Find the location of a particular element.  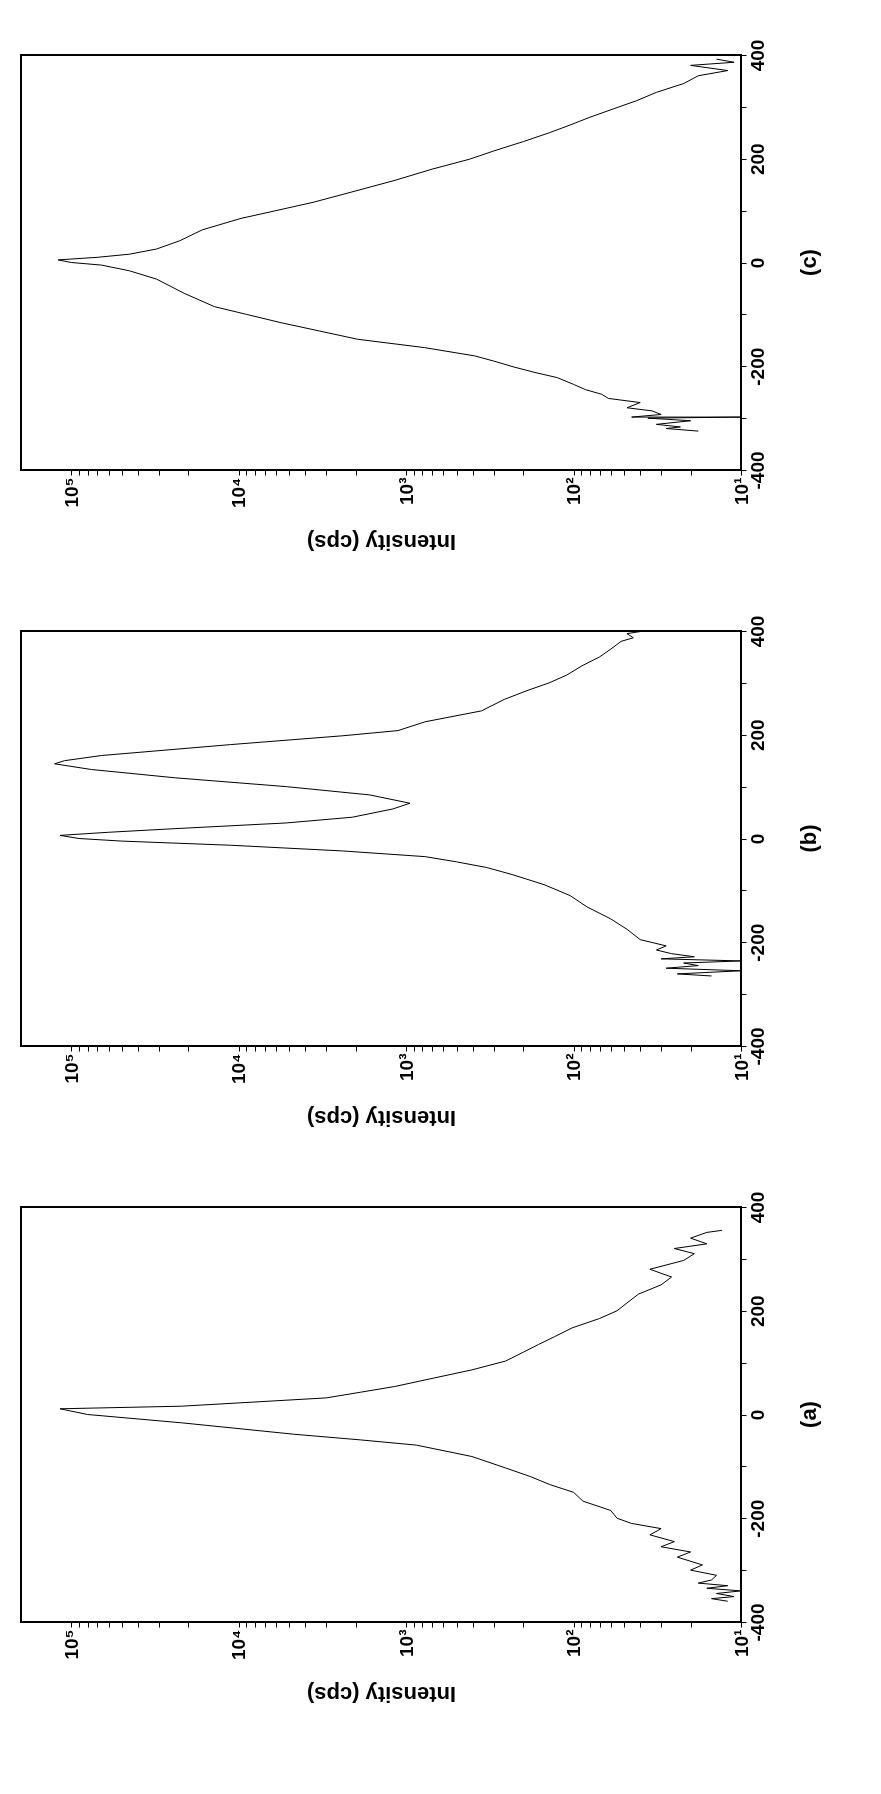

text: (a) is located at coordinates (808, 1414).